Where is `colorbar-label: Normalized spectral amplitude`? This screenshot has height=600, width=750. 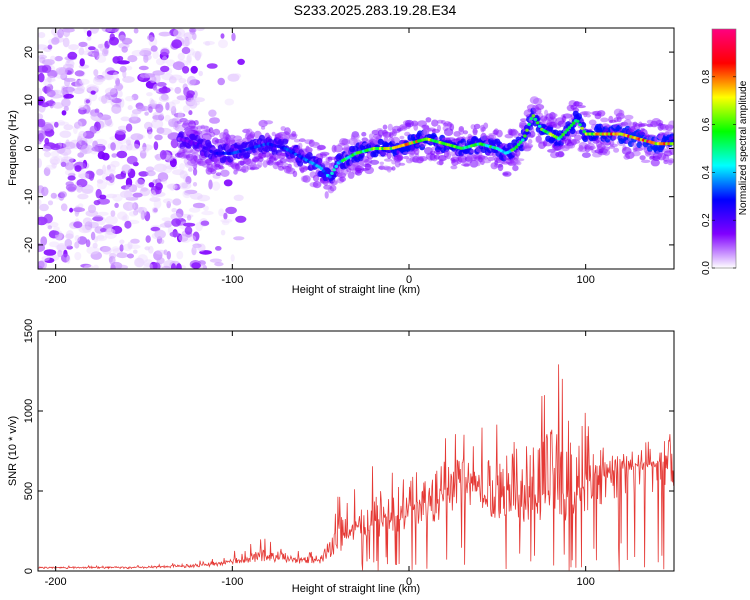 colorbar-label: Normalized spectral amplitude is located at coordinates (743, 147).